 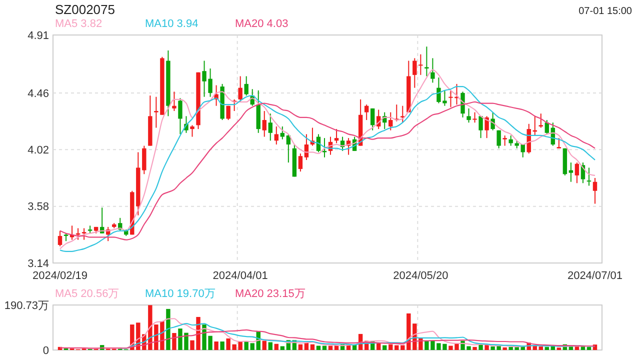 What do you see at coordinates (38, 36) in the screenshot?
I see `y-tick-label: 4.91` at bounding box center [38, 36].